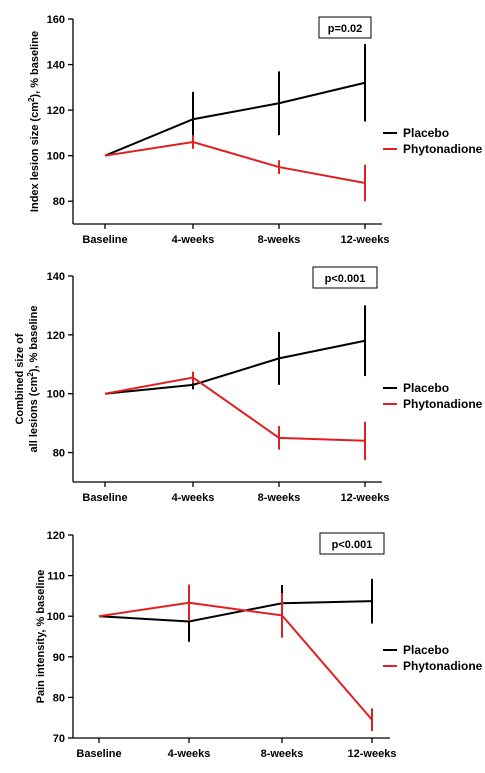  I want to click on y-axis-title: all lesions (cm2), % baseline, so click(33, 379).